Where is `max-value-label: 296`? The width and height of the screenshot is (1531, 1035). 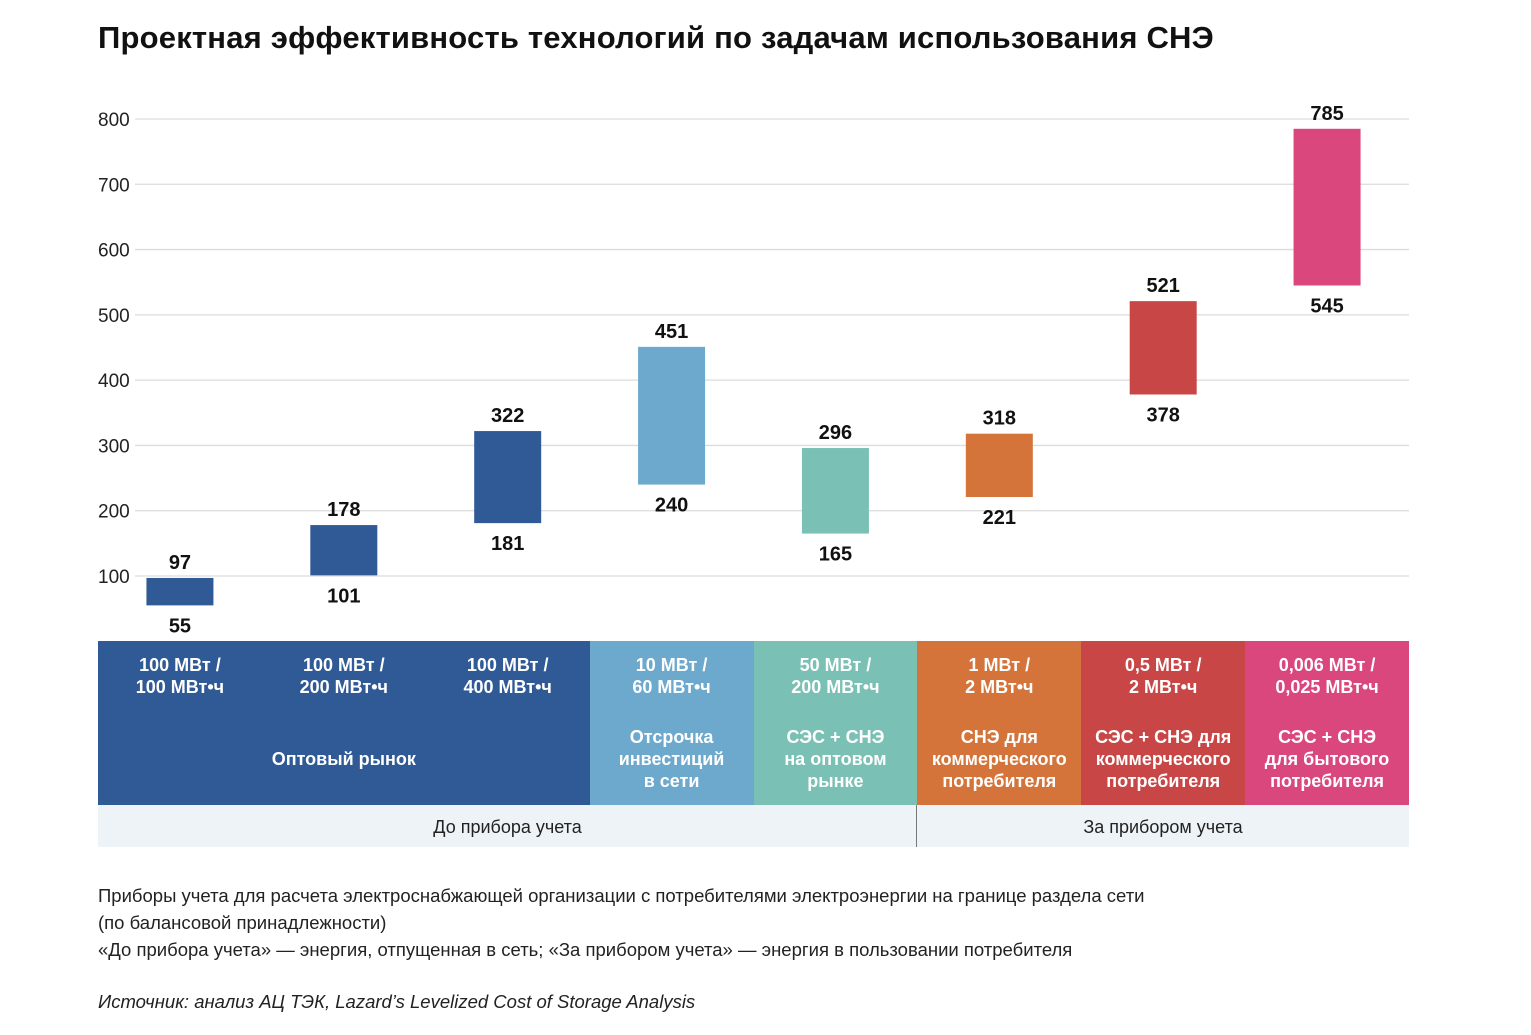 max-value-label: 296 is located at coordinates (835, 433).